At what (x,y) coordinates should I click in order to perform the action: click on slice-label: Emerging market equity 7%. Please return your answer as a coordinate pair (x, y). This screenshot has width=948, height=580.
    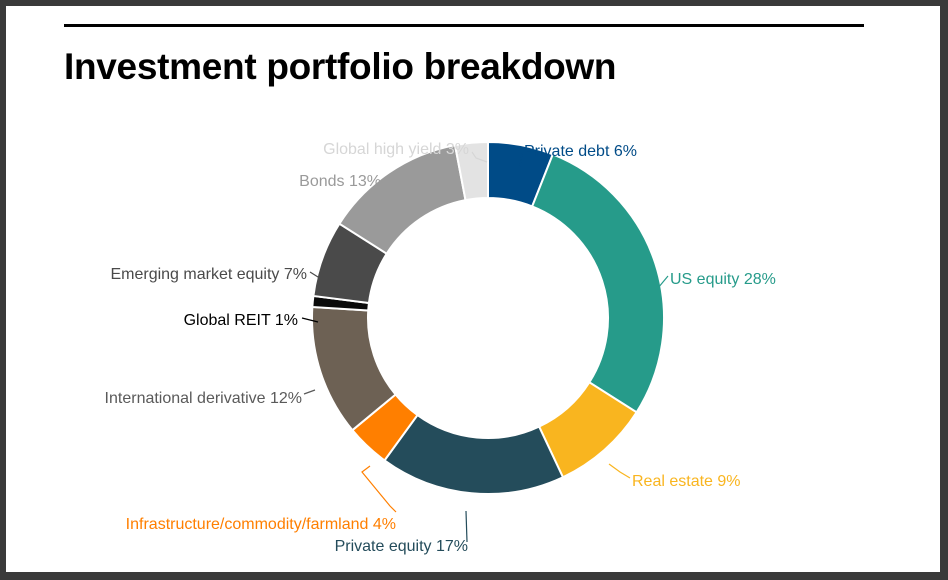
    Looking at the image, I should click on (208, 274).